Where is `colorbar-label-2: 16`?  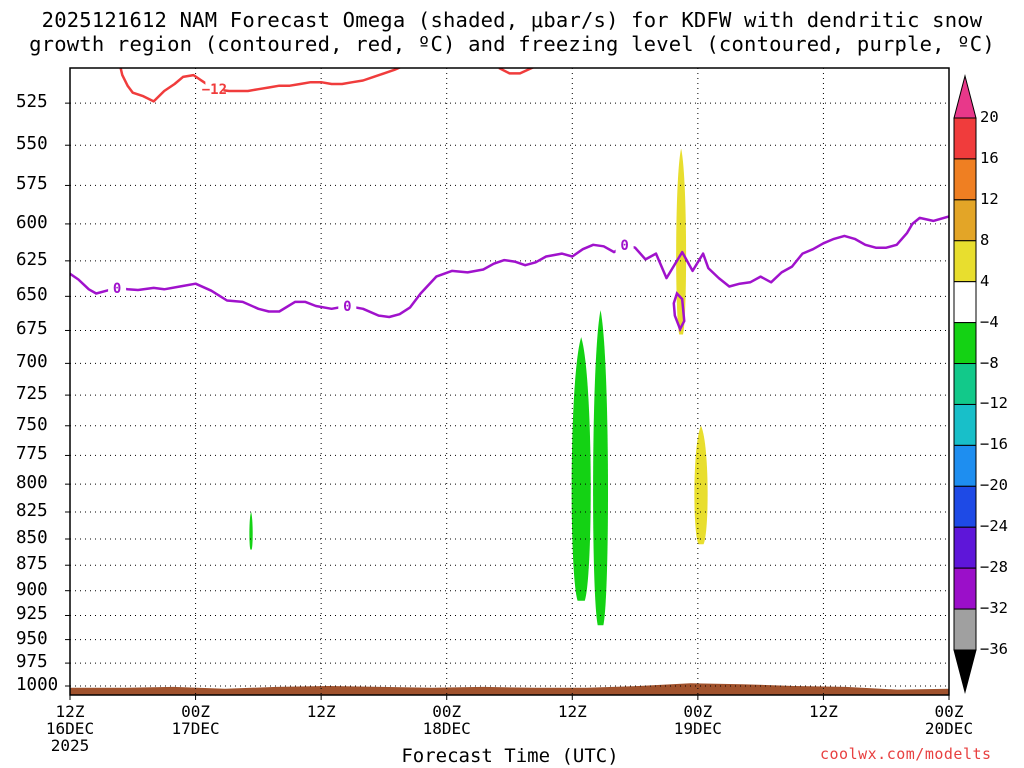 colorbar-label-2: 16 is located at coordinates (989, 157).